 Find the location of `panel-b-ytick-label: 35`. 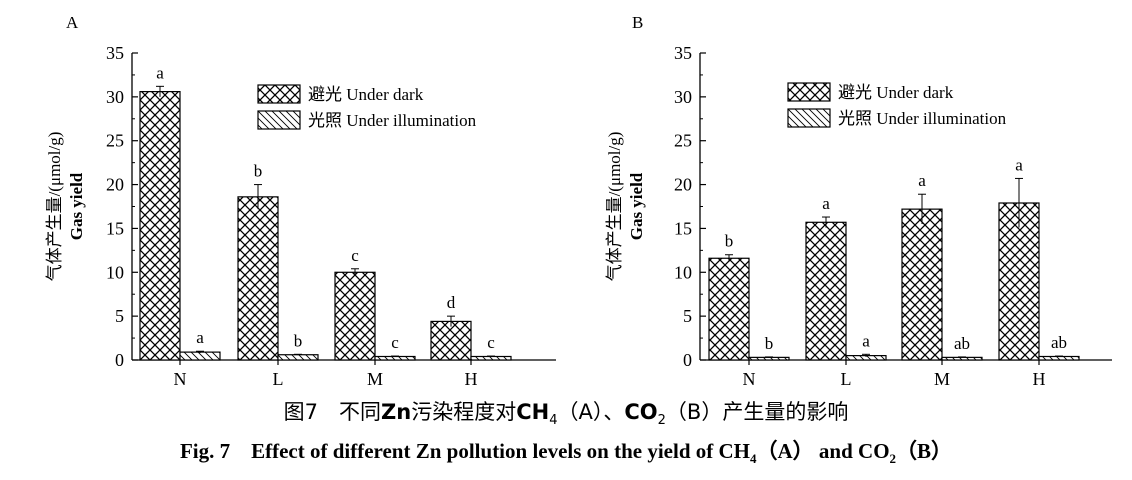

panel-b-ytick-label: 35 is located at coordinates (683, 53).